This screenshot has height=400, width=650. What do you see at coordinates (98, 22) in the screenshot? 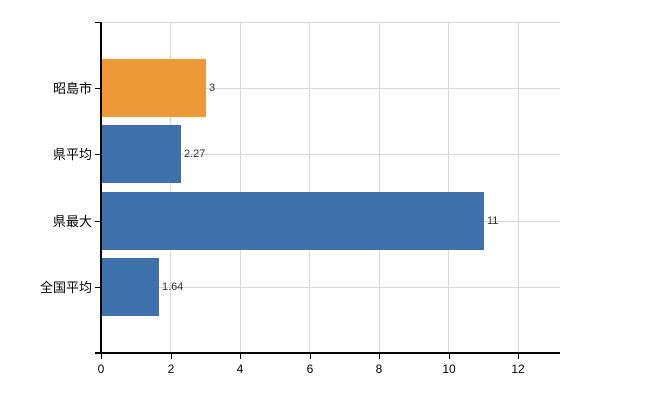
I see `y-axis-top-tick` at bounding box center [98, 22].